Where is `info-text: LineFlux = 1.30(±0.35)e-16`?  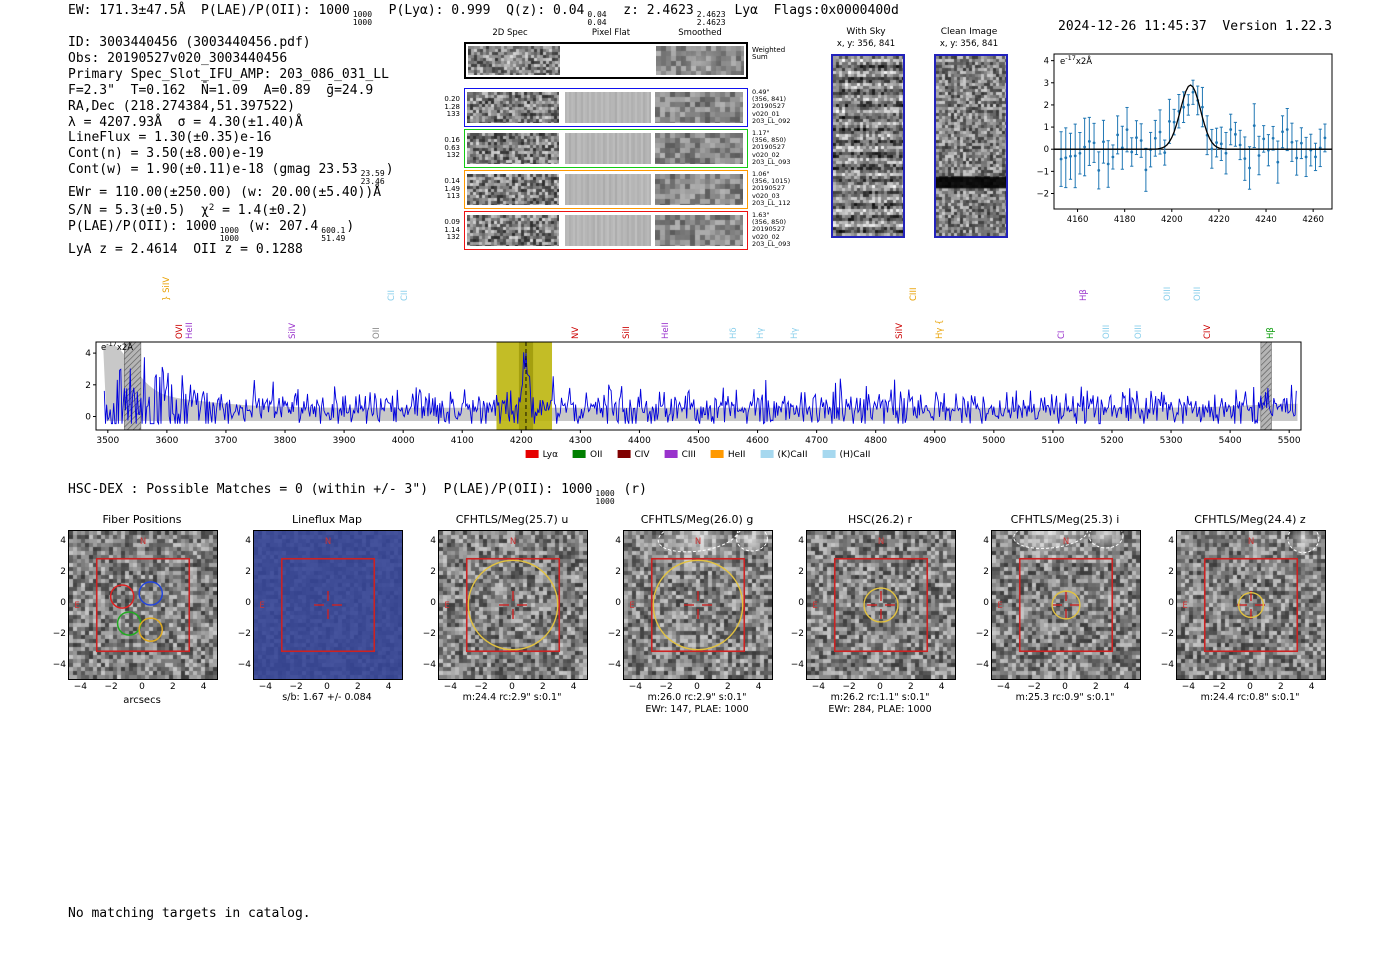 info-text: LineFlux = 1.30(±0.35)e-16 is located at coordinates (170, 138).